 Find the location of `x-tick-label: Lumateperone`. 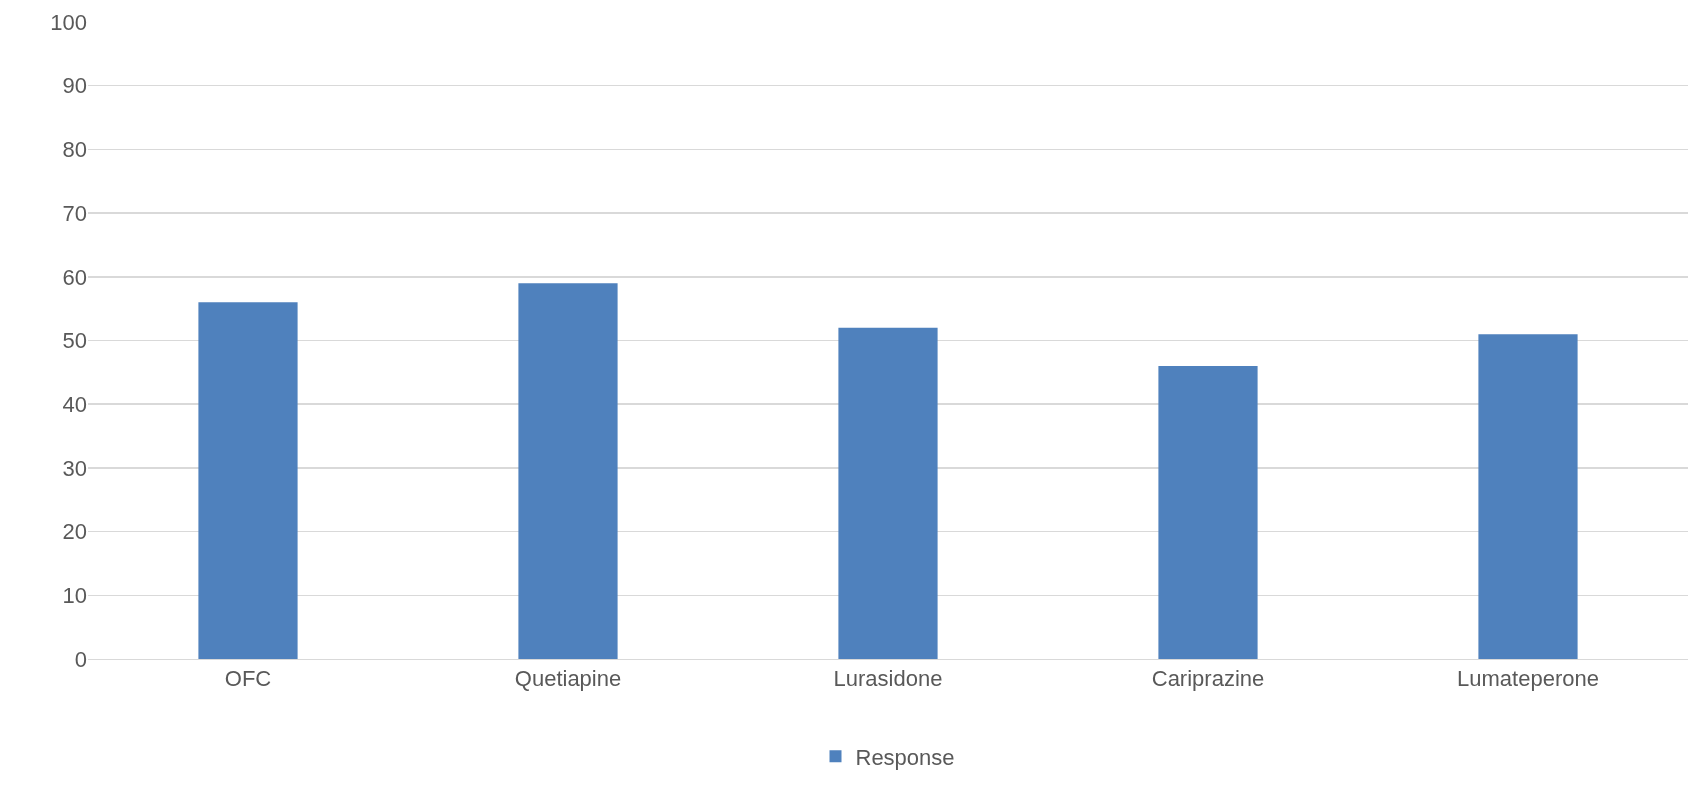

x-tick-label: Lumateperone is located at coordinates (1528, 679).